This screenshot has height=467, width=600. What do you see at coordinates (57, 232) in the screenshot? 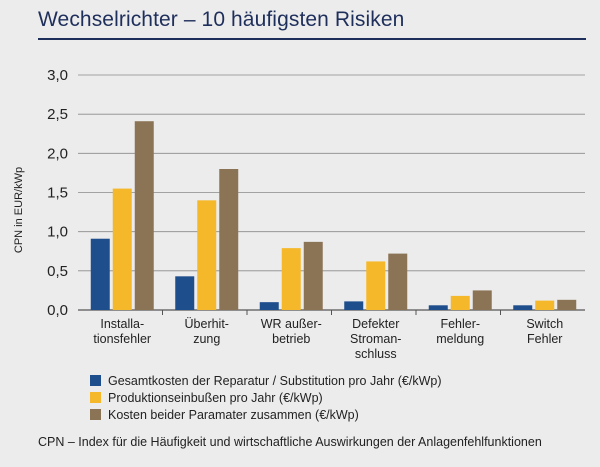
I see `y-tick-label: 1,0` at bounding box center [57, 232].